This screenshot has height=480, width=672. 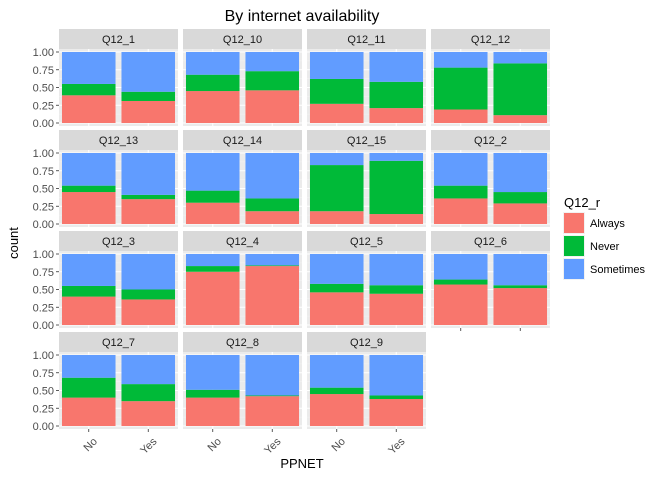 I want to click on facet-strip-label: Q12_5, so click(x=366, y=242).